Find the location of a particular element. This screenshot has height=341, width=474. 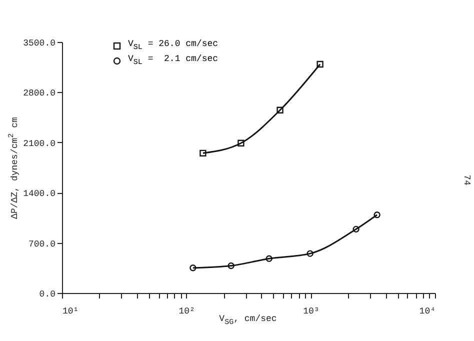

y-tick-label: 2100.0 is located at coordinates (39, 143).